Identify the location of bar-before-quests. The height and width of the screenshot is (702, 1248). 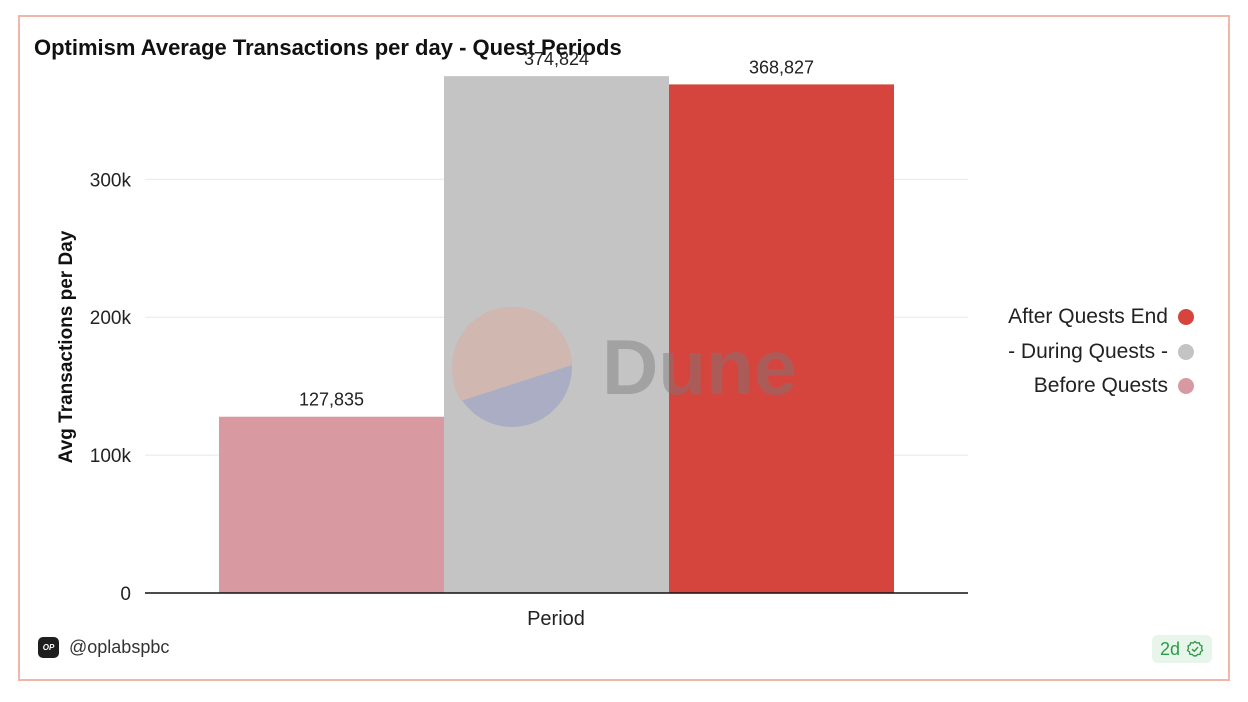
(331, 504).